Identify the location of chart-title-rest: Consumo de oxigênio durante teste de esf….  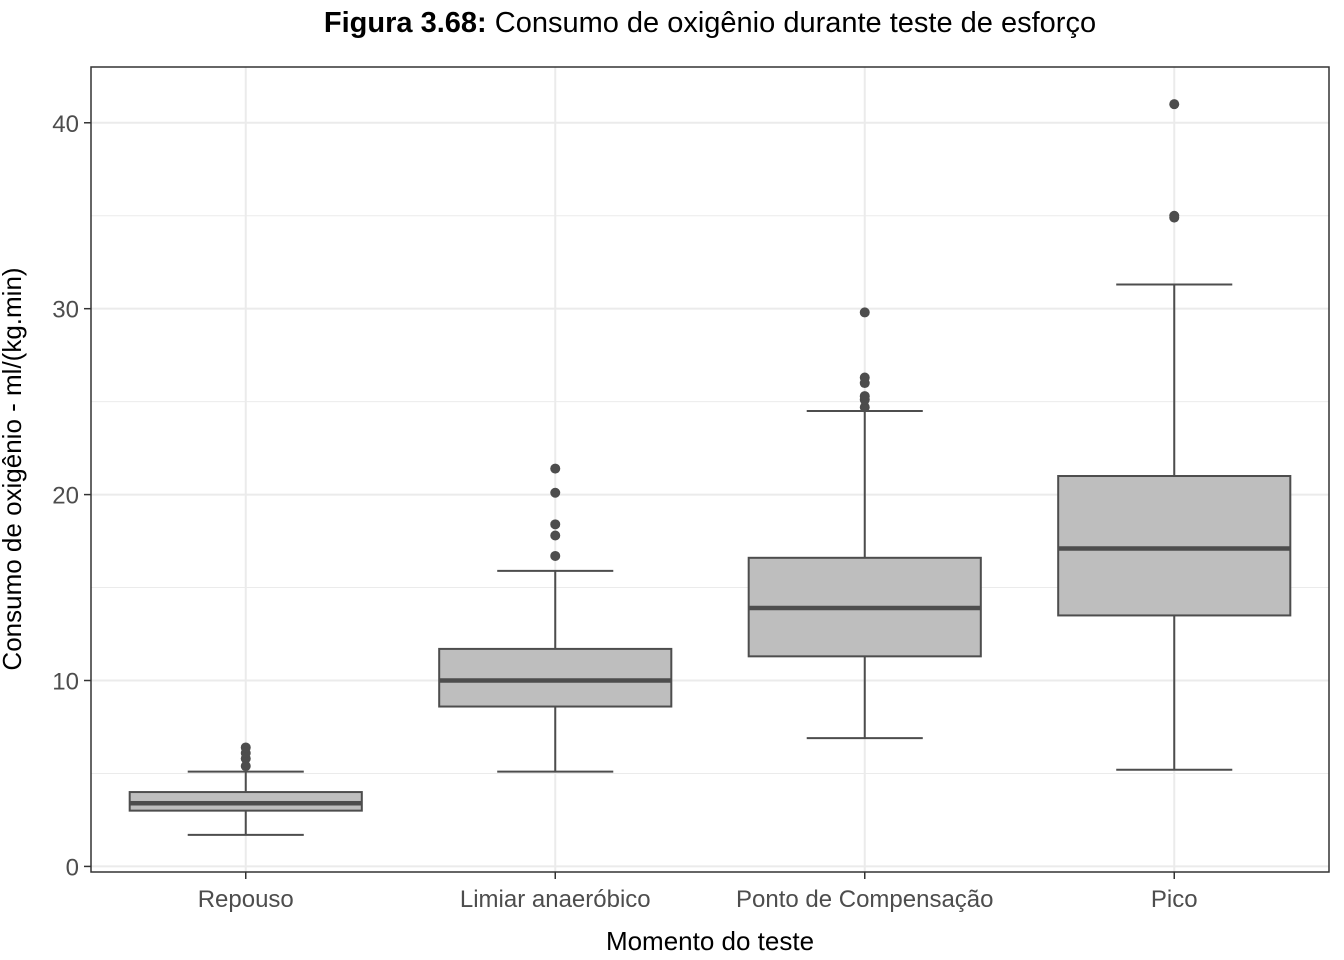
(791, 23).